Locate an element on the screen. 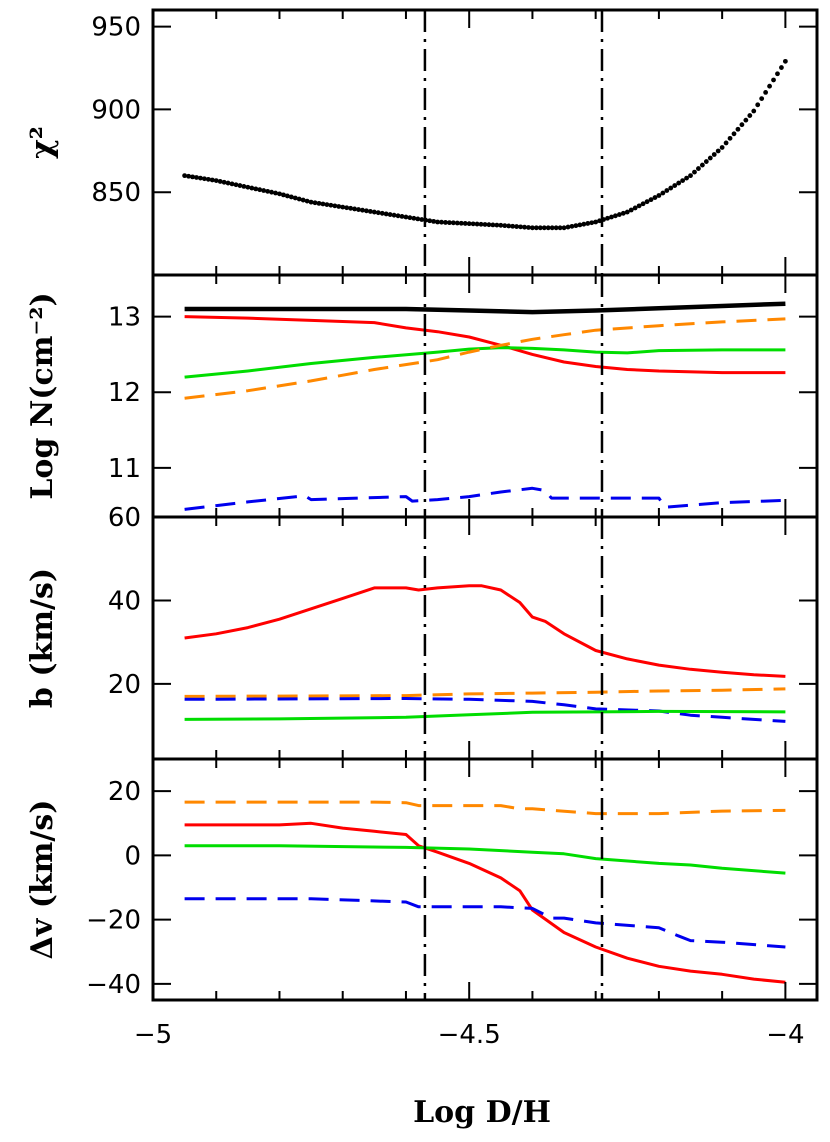 Image resolution: width=830 pixels, height=1142 pixels. y-tick-label-logN: 12 is located at coordinates (124, 393).